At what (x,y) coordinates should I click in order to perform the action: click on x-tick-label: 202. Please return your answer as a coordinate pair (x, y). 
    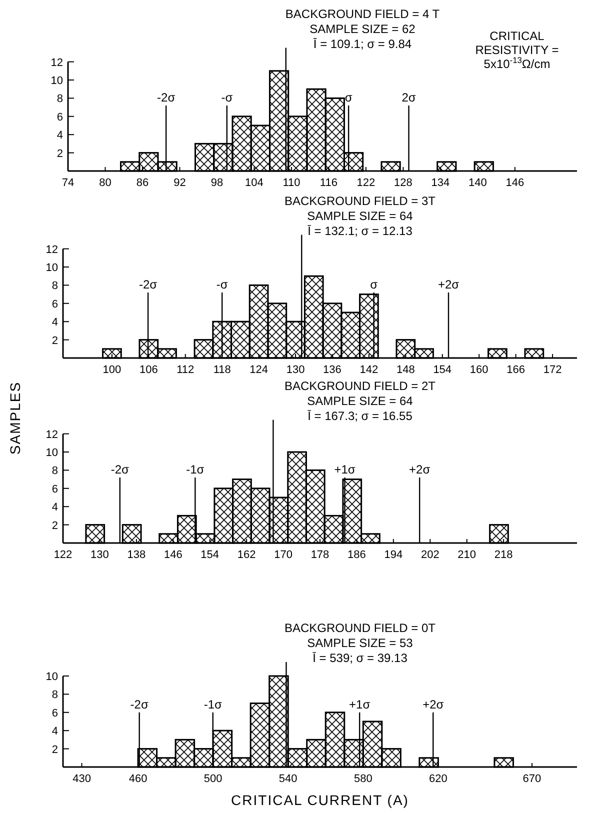
    Looking at the image, I should click on (430, 555).